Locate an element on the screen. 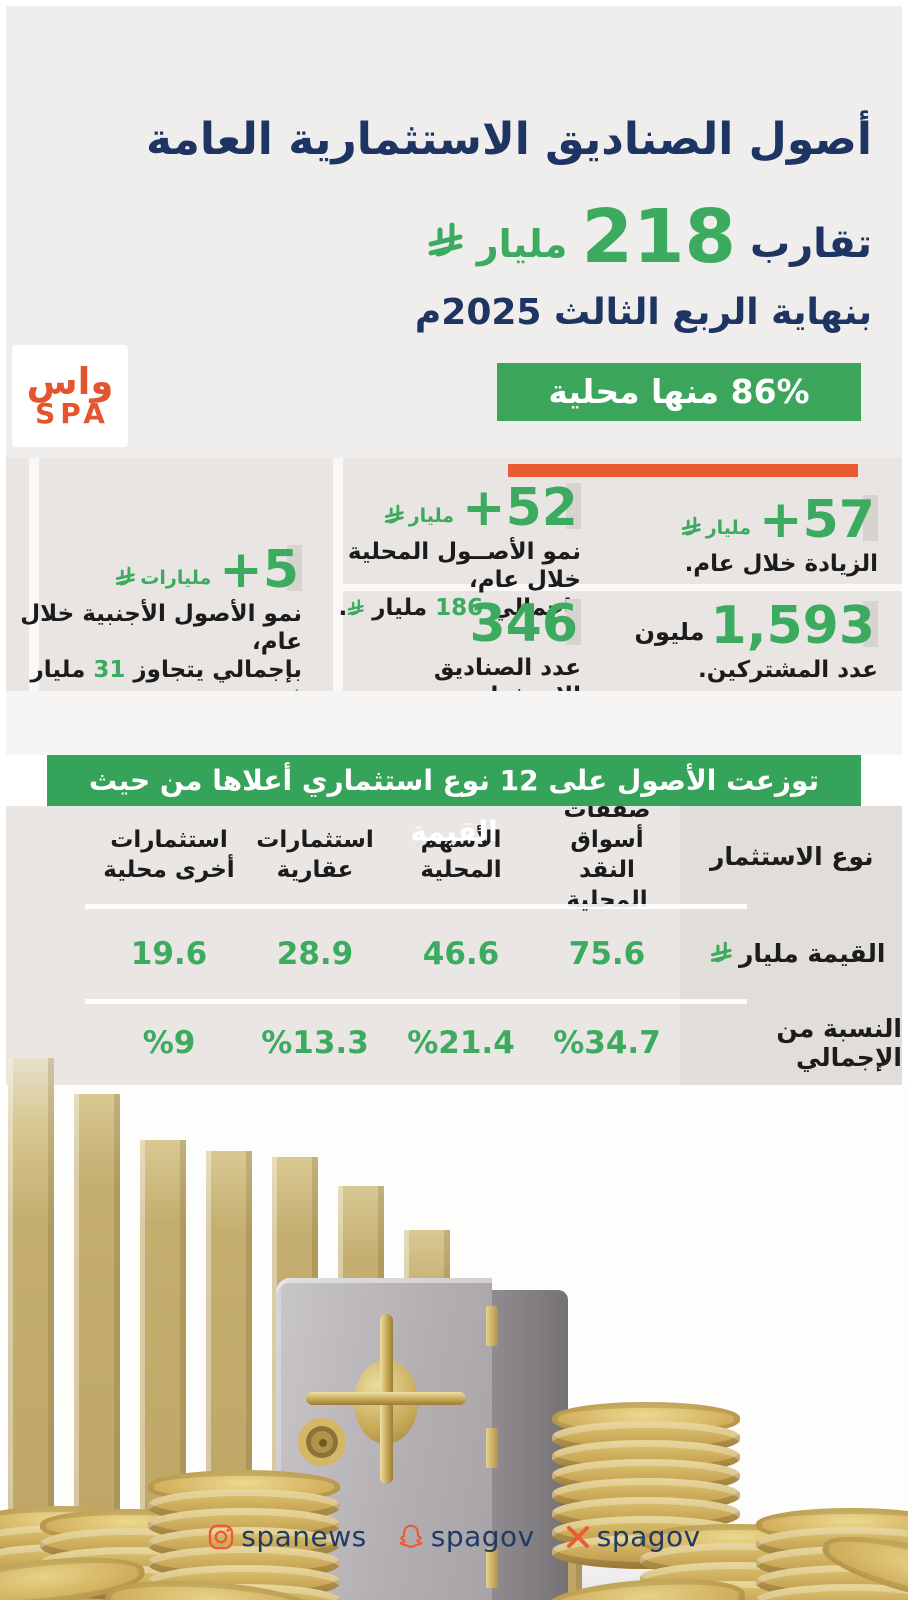  table-column-header: صفقات أسواق النقد المحلية is located at coordinates (607, 855).